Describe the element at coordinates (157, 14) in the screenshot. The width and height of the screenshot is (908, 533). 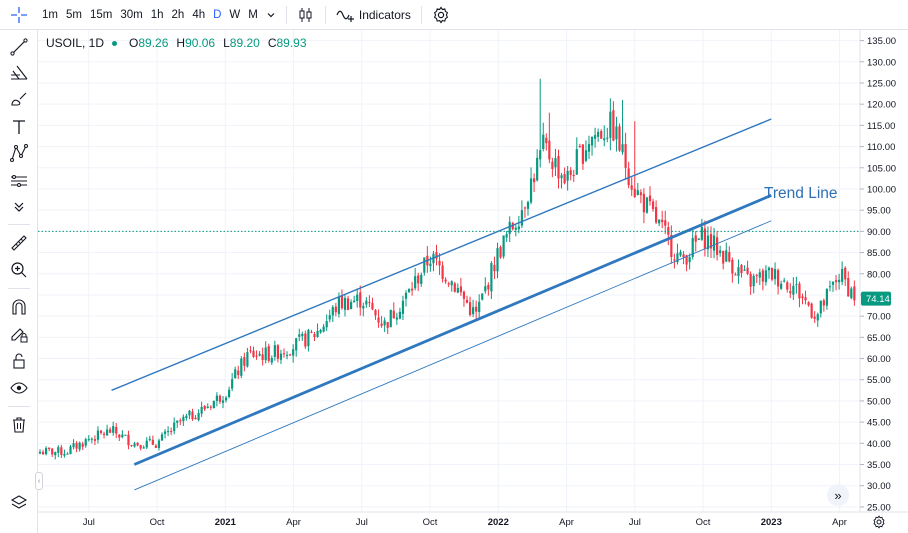
I see `timeframe-1h: 1h` at that location.